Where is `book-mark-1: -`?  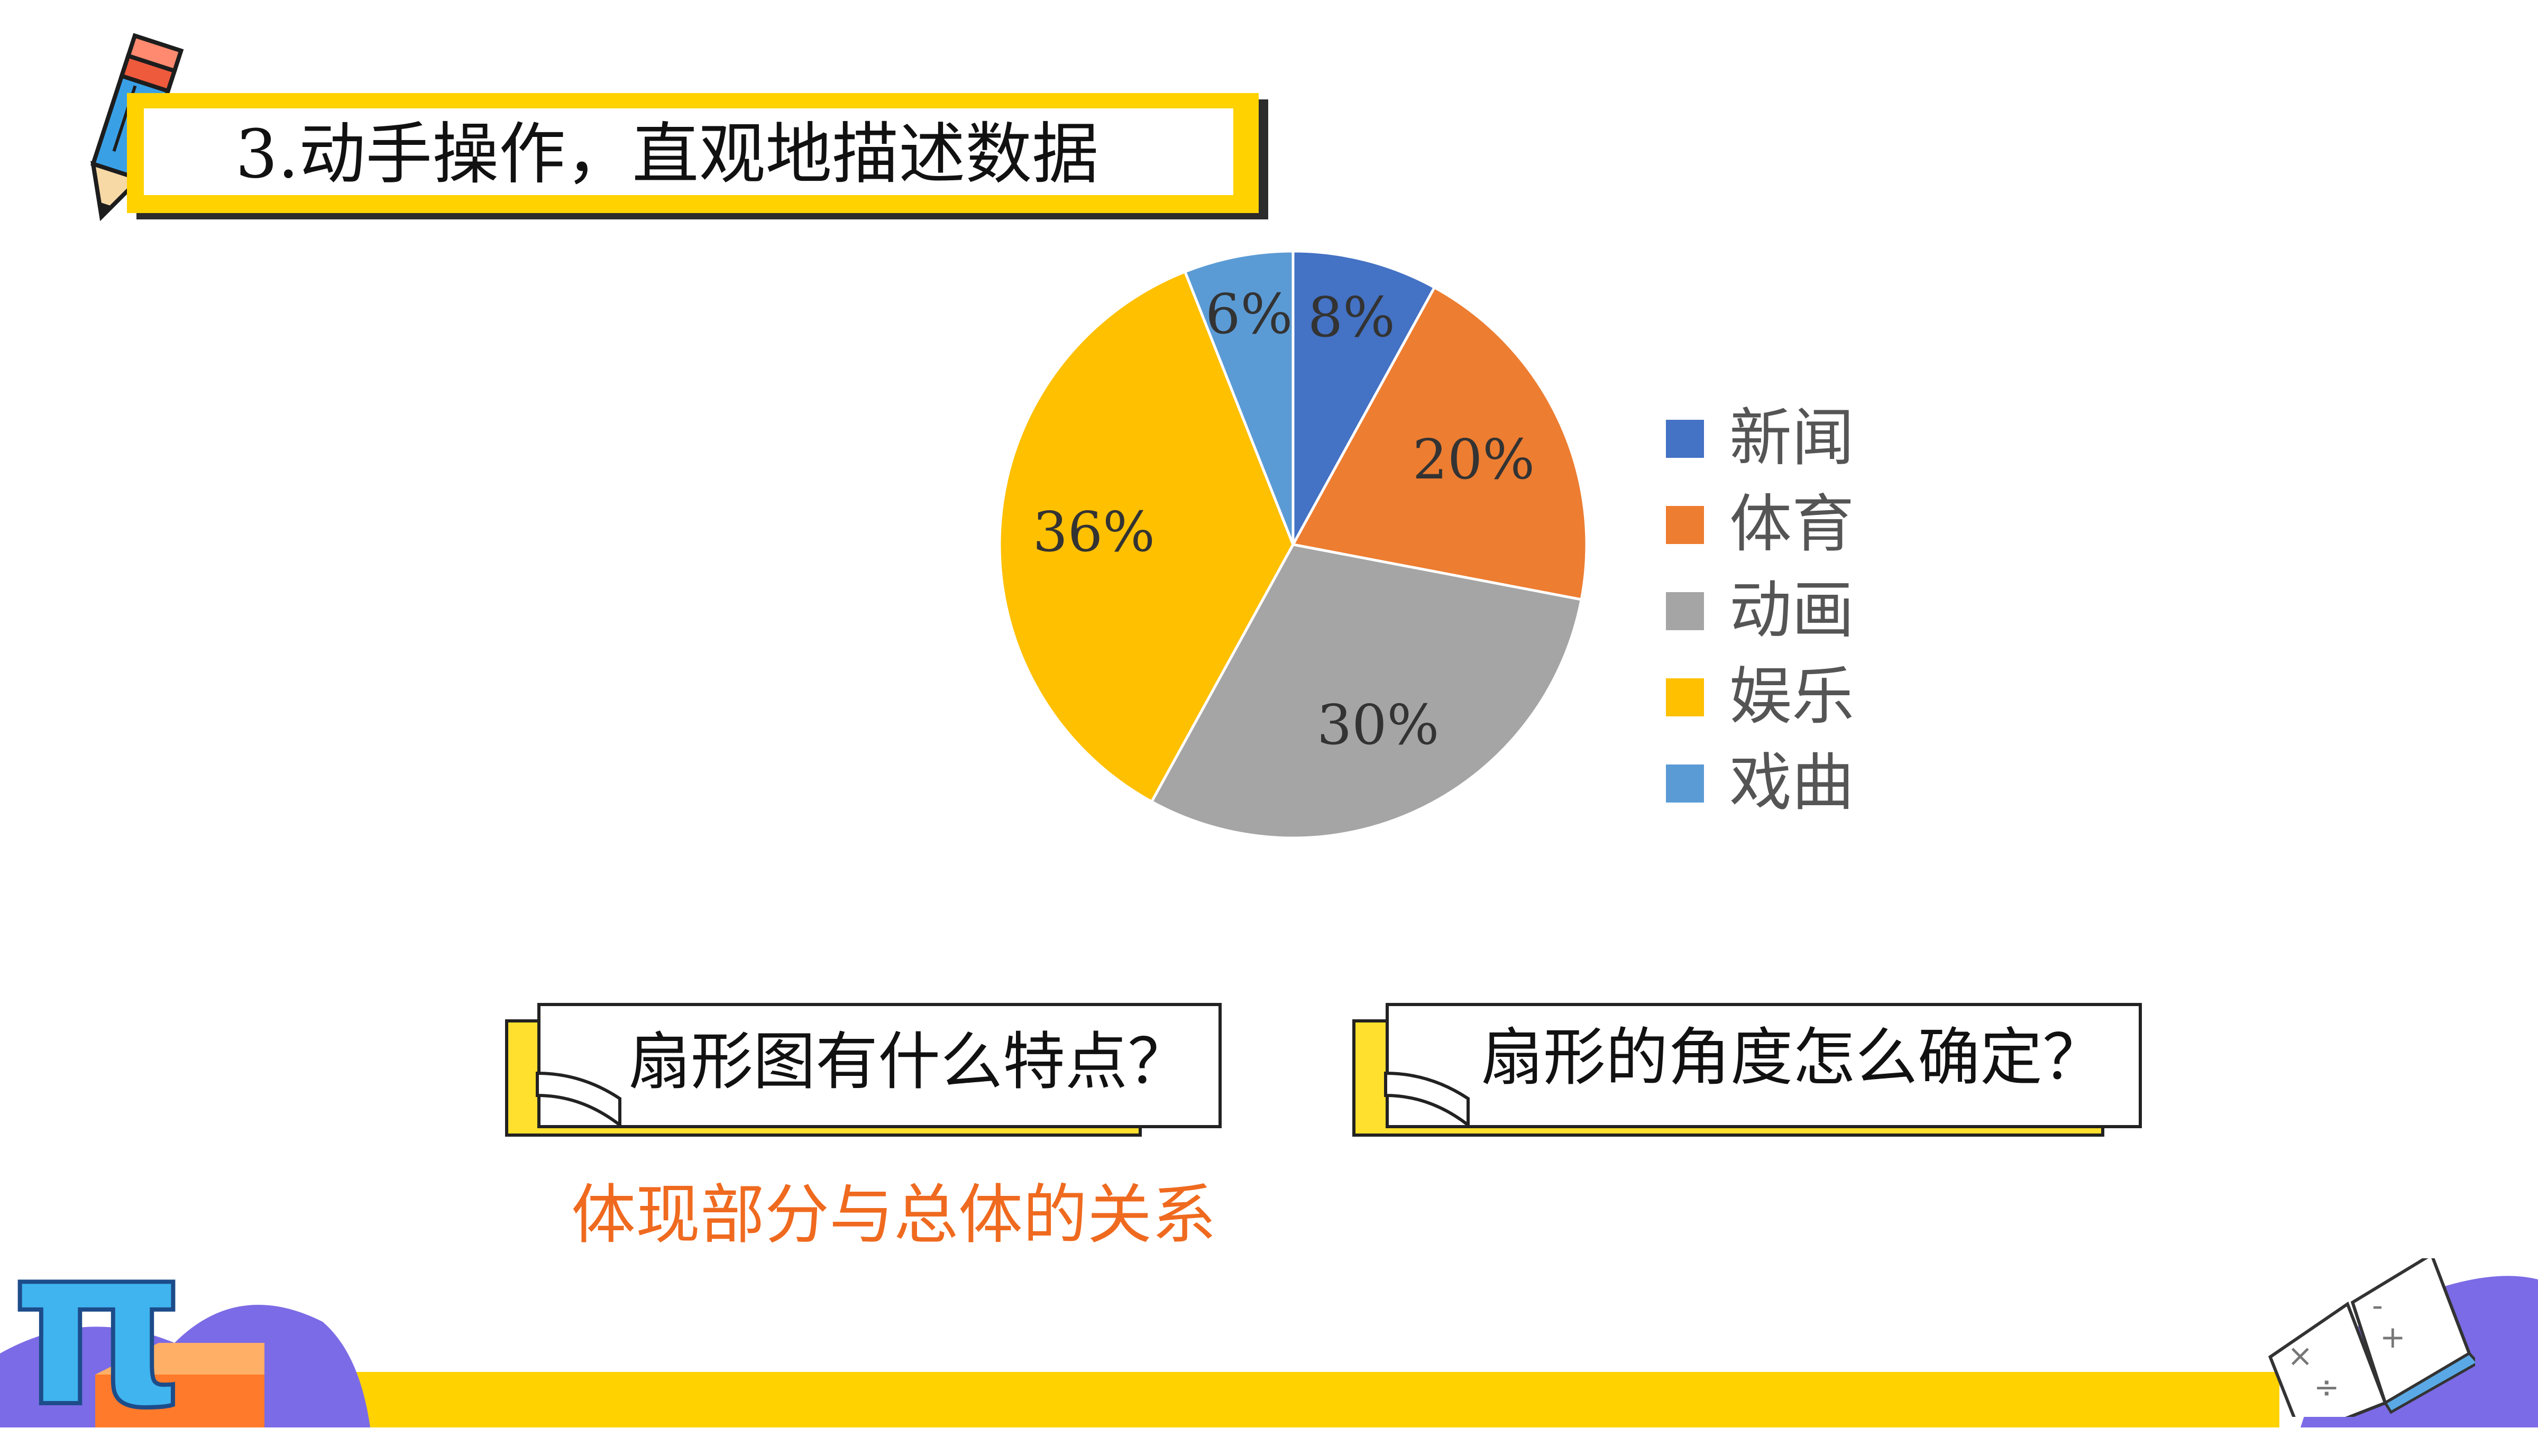 book-mark-1: - is located at coordinates (2377, 1305).